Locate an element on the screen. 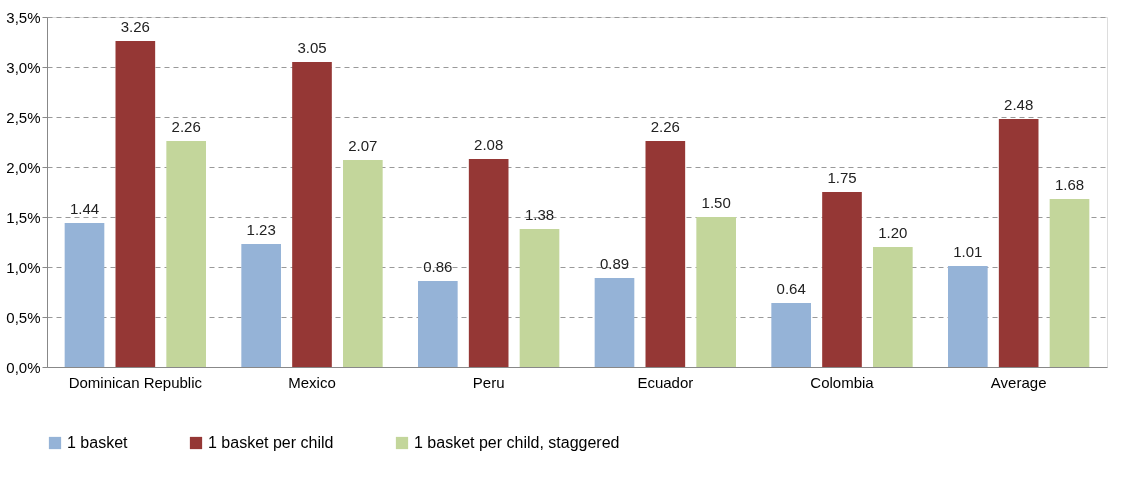 Image resolution: width=1138 pixels, height=493 pixels. data-label: 1.20 is located at coordinates (893, 232).